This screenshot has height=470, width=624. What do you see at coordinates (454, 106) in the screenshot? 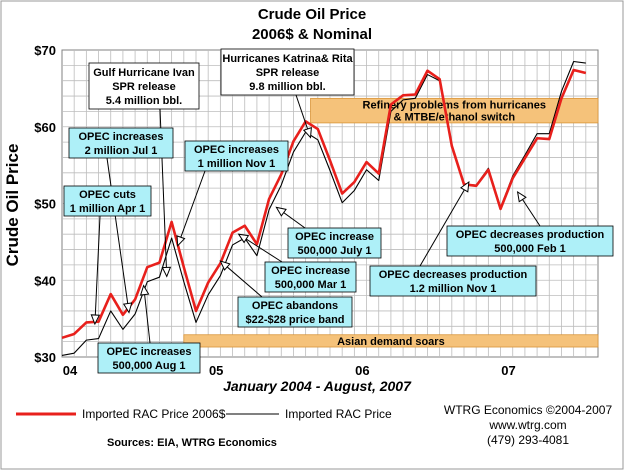
I see `band-label: Refinery problems from hurricanes` at bounding box center [454, 106].